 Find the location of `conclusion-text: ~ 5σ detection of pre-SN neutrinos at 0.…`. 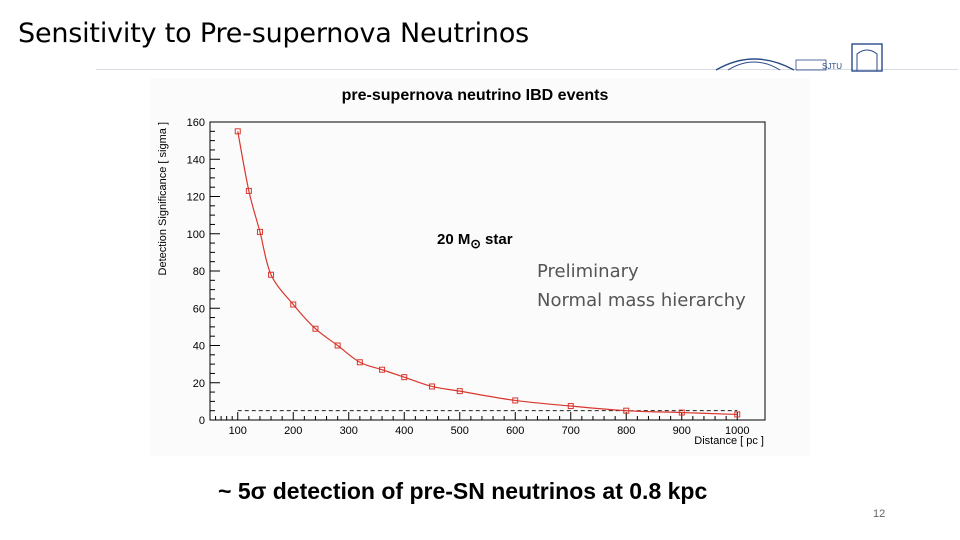

conclusion-text: ~ 5σ detection of pre-SN neutrinos at 0.… is located at coordinates (463, 491).